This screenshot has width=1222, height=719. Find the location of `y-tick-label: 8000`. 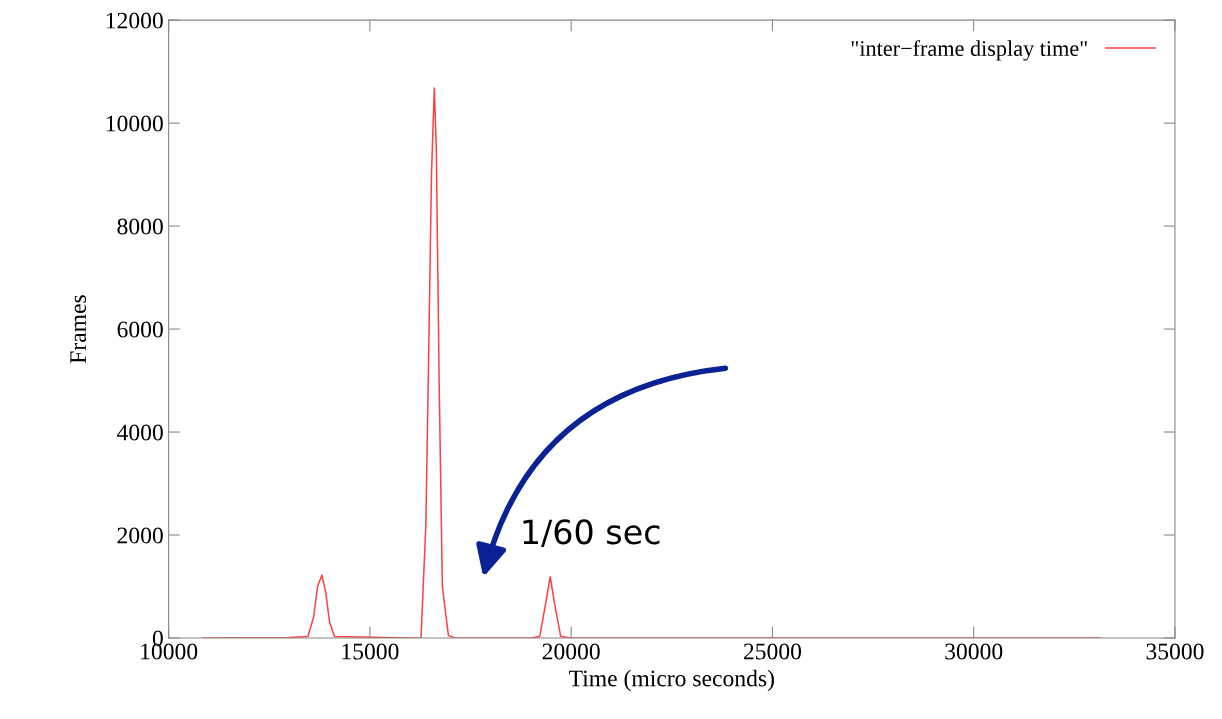

y-tick-label: 8000 is located at coordinates (140, 226).